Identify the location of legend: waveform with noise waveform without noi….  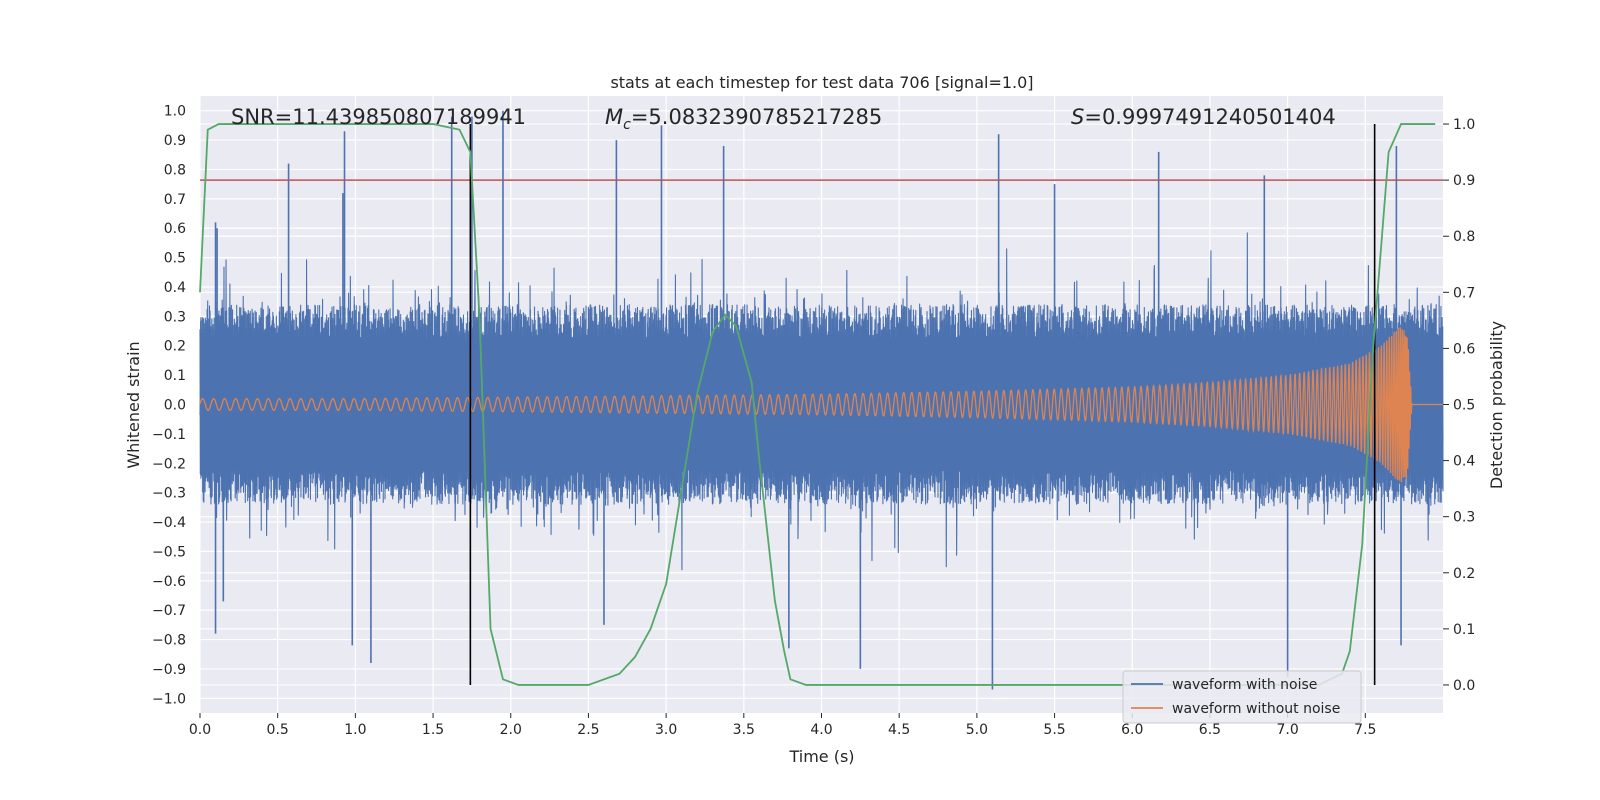
(1242, 697).